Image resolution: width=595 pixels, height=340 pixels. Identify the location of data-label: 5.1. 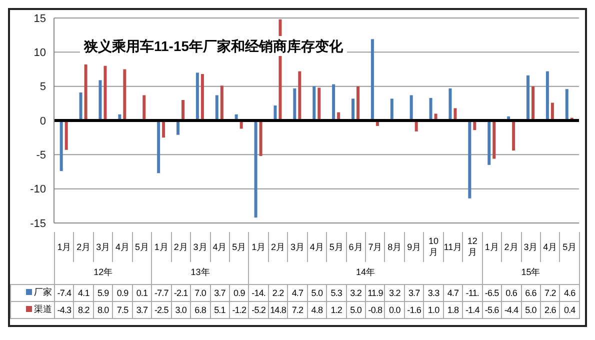
(220, 309).